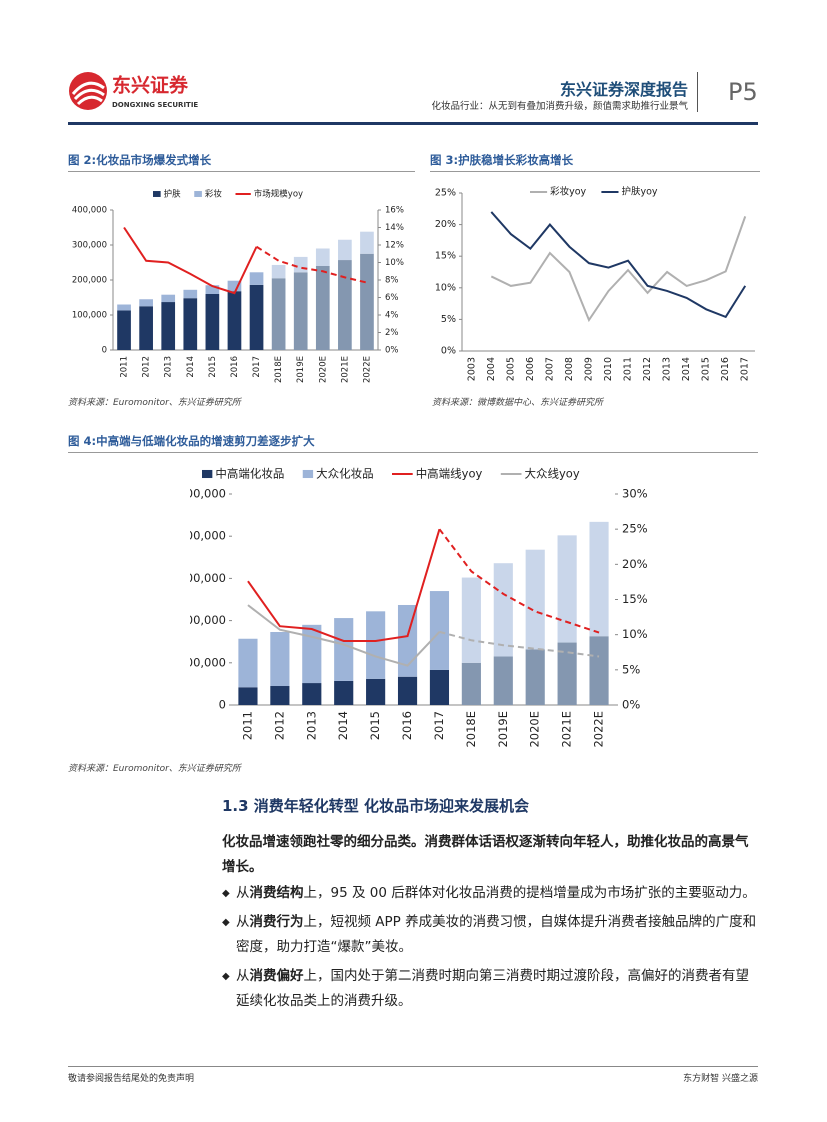 Image resolution: width=827 pixels, height=1122 pixels. What do you see at coordinates (635, 529) in the screenshot?
I see `y2-tick-label: 25%` at bounding box center [635, 529].